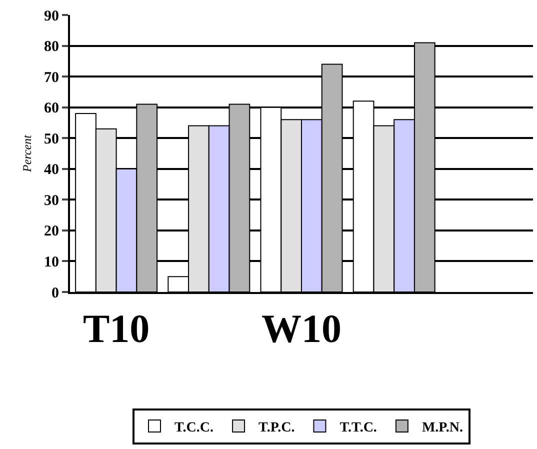 Image resolution: width=537 pixels, height=449 pixels. What do you see at coordinates (51, 139) in the screenshot?
I see `y-tick-label: 50` at bounding box center [51, 139].